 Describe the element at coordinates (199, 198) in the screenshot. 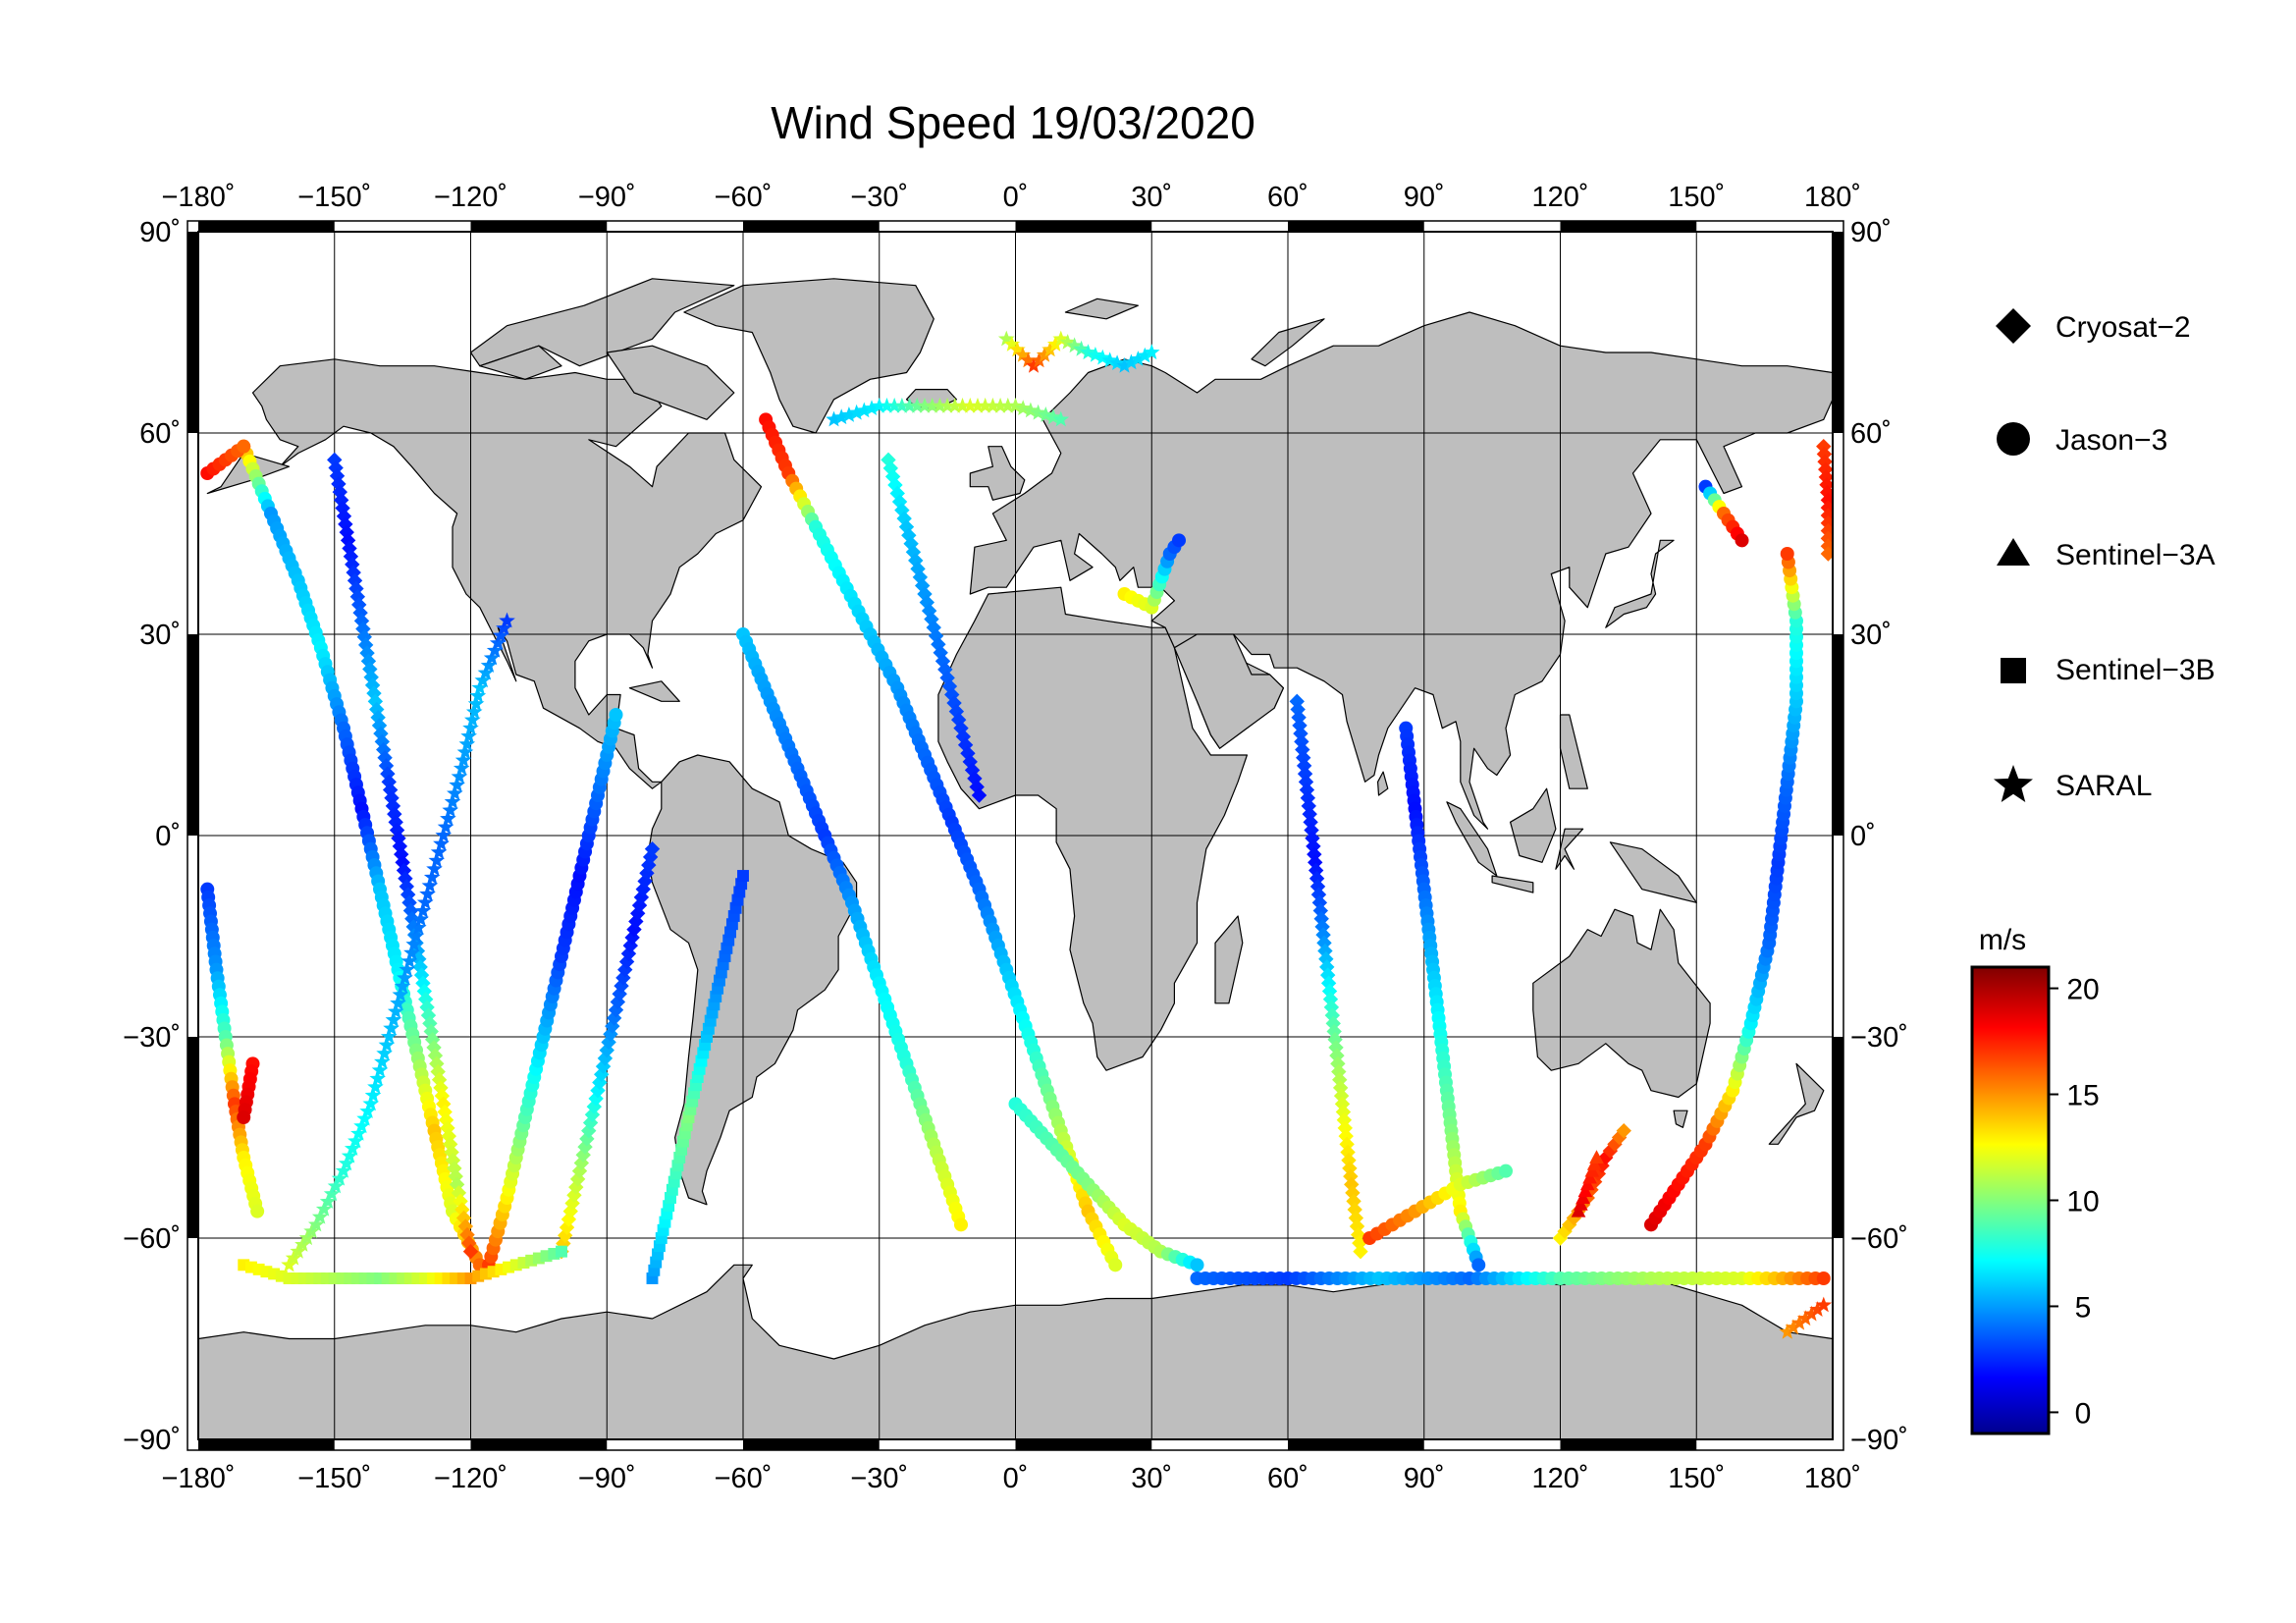

I see `lon-tick-label-top: −180˚` at that location.